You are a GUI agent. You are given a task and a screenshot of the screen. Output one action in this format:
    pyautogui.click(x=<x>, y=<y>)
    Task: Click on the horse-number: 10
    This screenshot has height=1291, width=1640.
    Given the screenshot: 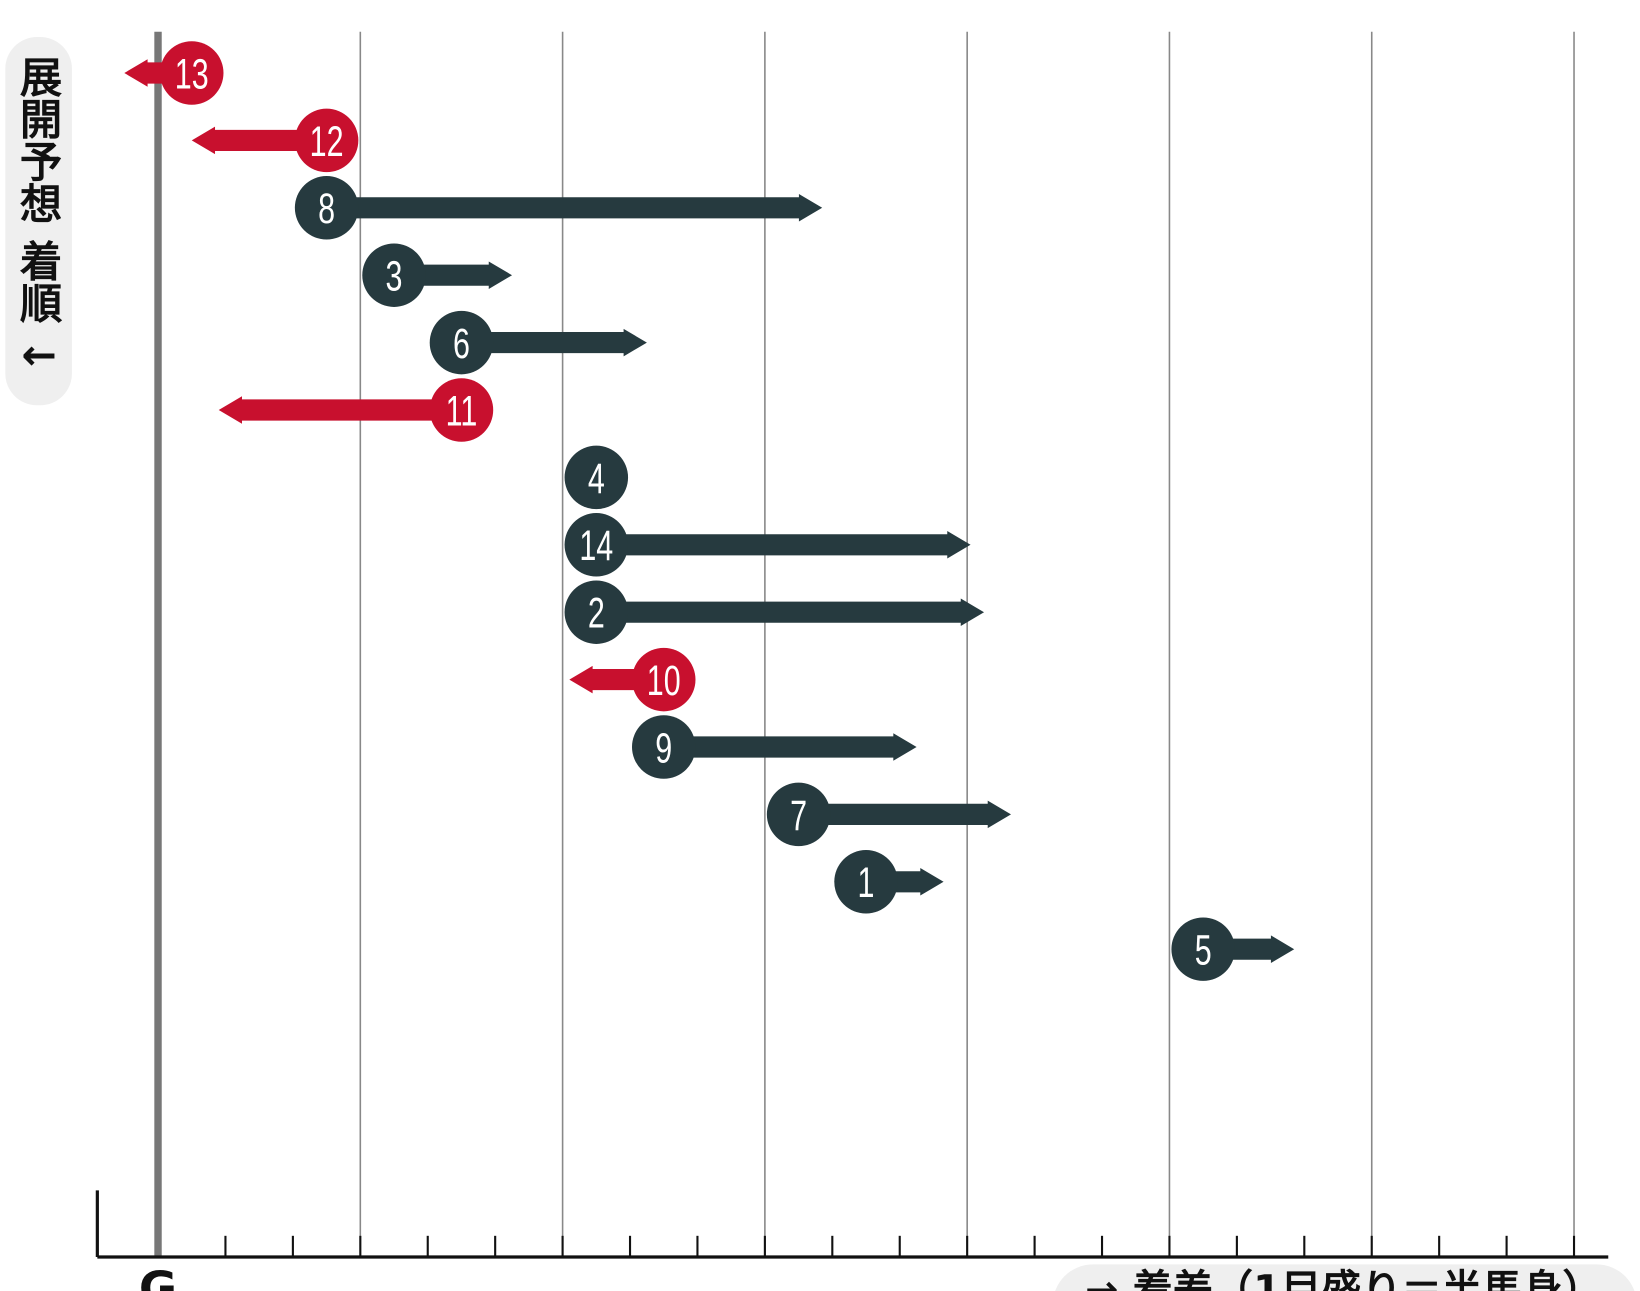 What is the action you would take?
    pyautogui.click(x=664, y=680)
    